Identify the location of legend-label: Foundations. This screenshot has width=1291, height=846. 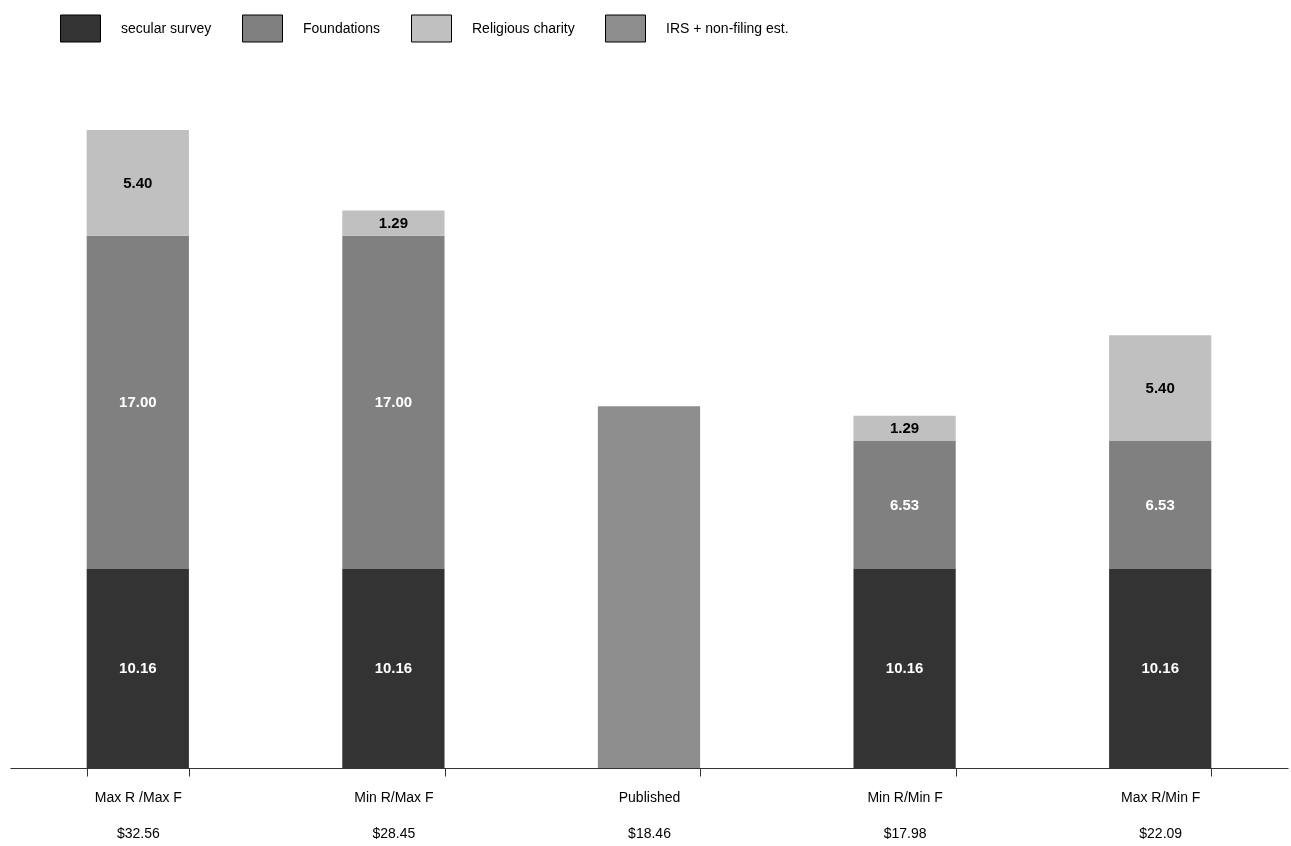
(342, 27).